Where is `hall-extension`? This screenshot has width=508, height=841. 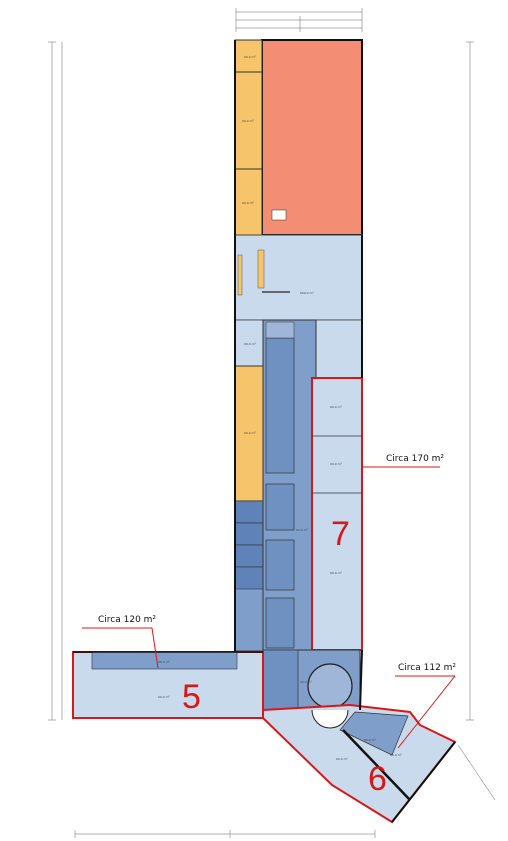
hall-extension is located at coordinates (339, 349).